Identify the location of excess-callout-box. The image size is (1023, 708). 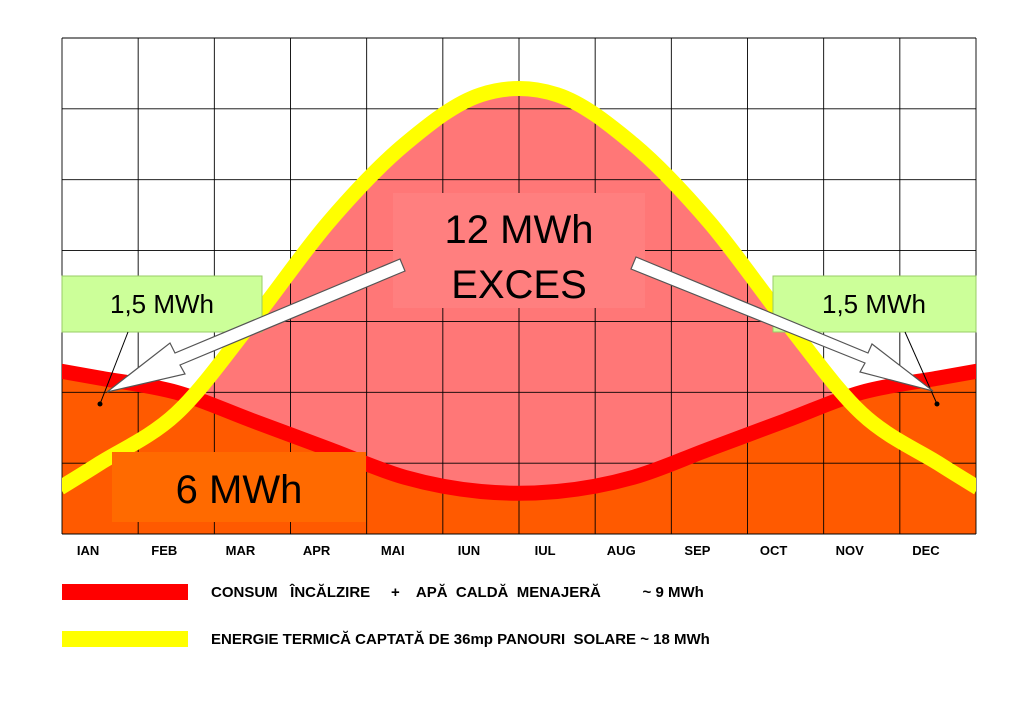
(519, 250).